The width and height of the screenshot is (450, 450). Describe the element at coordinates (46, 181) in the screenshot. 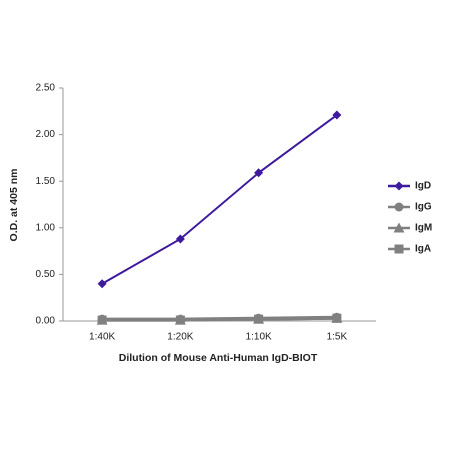

I see `y-tick-label: 1.50` at that location.